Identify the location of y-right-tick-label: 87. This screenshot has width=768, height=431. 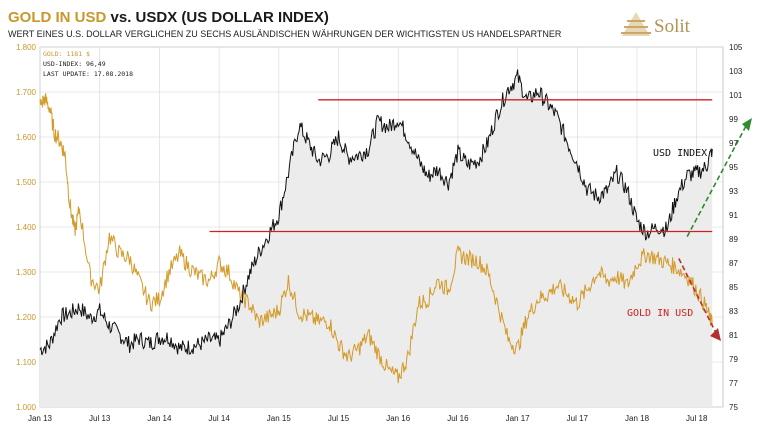
(733, 263).